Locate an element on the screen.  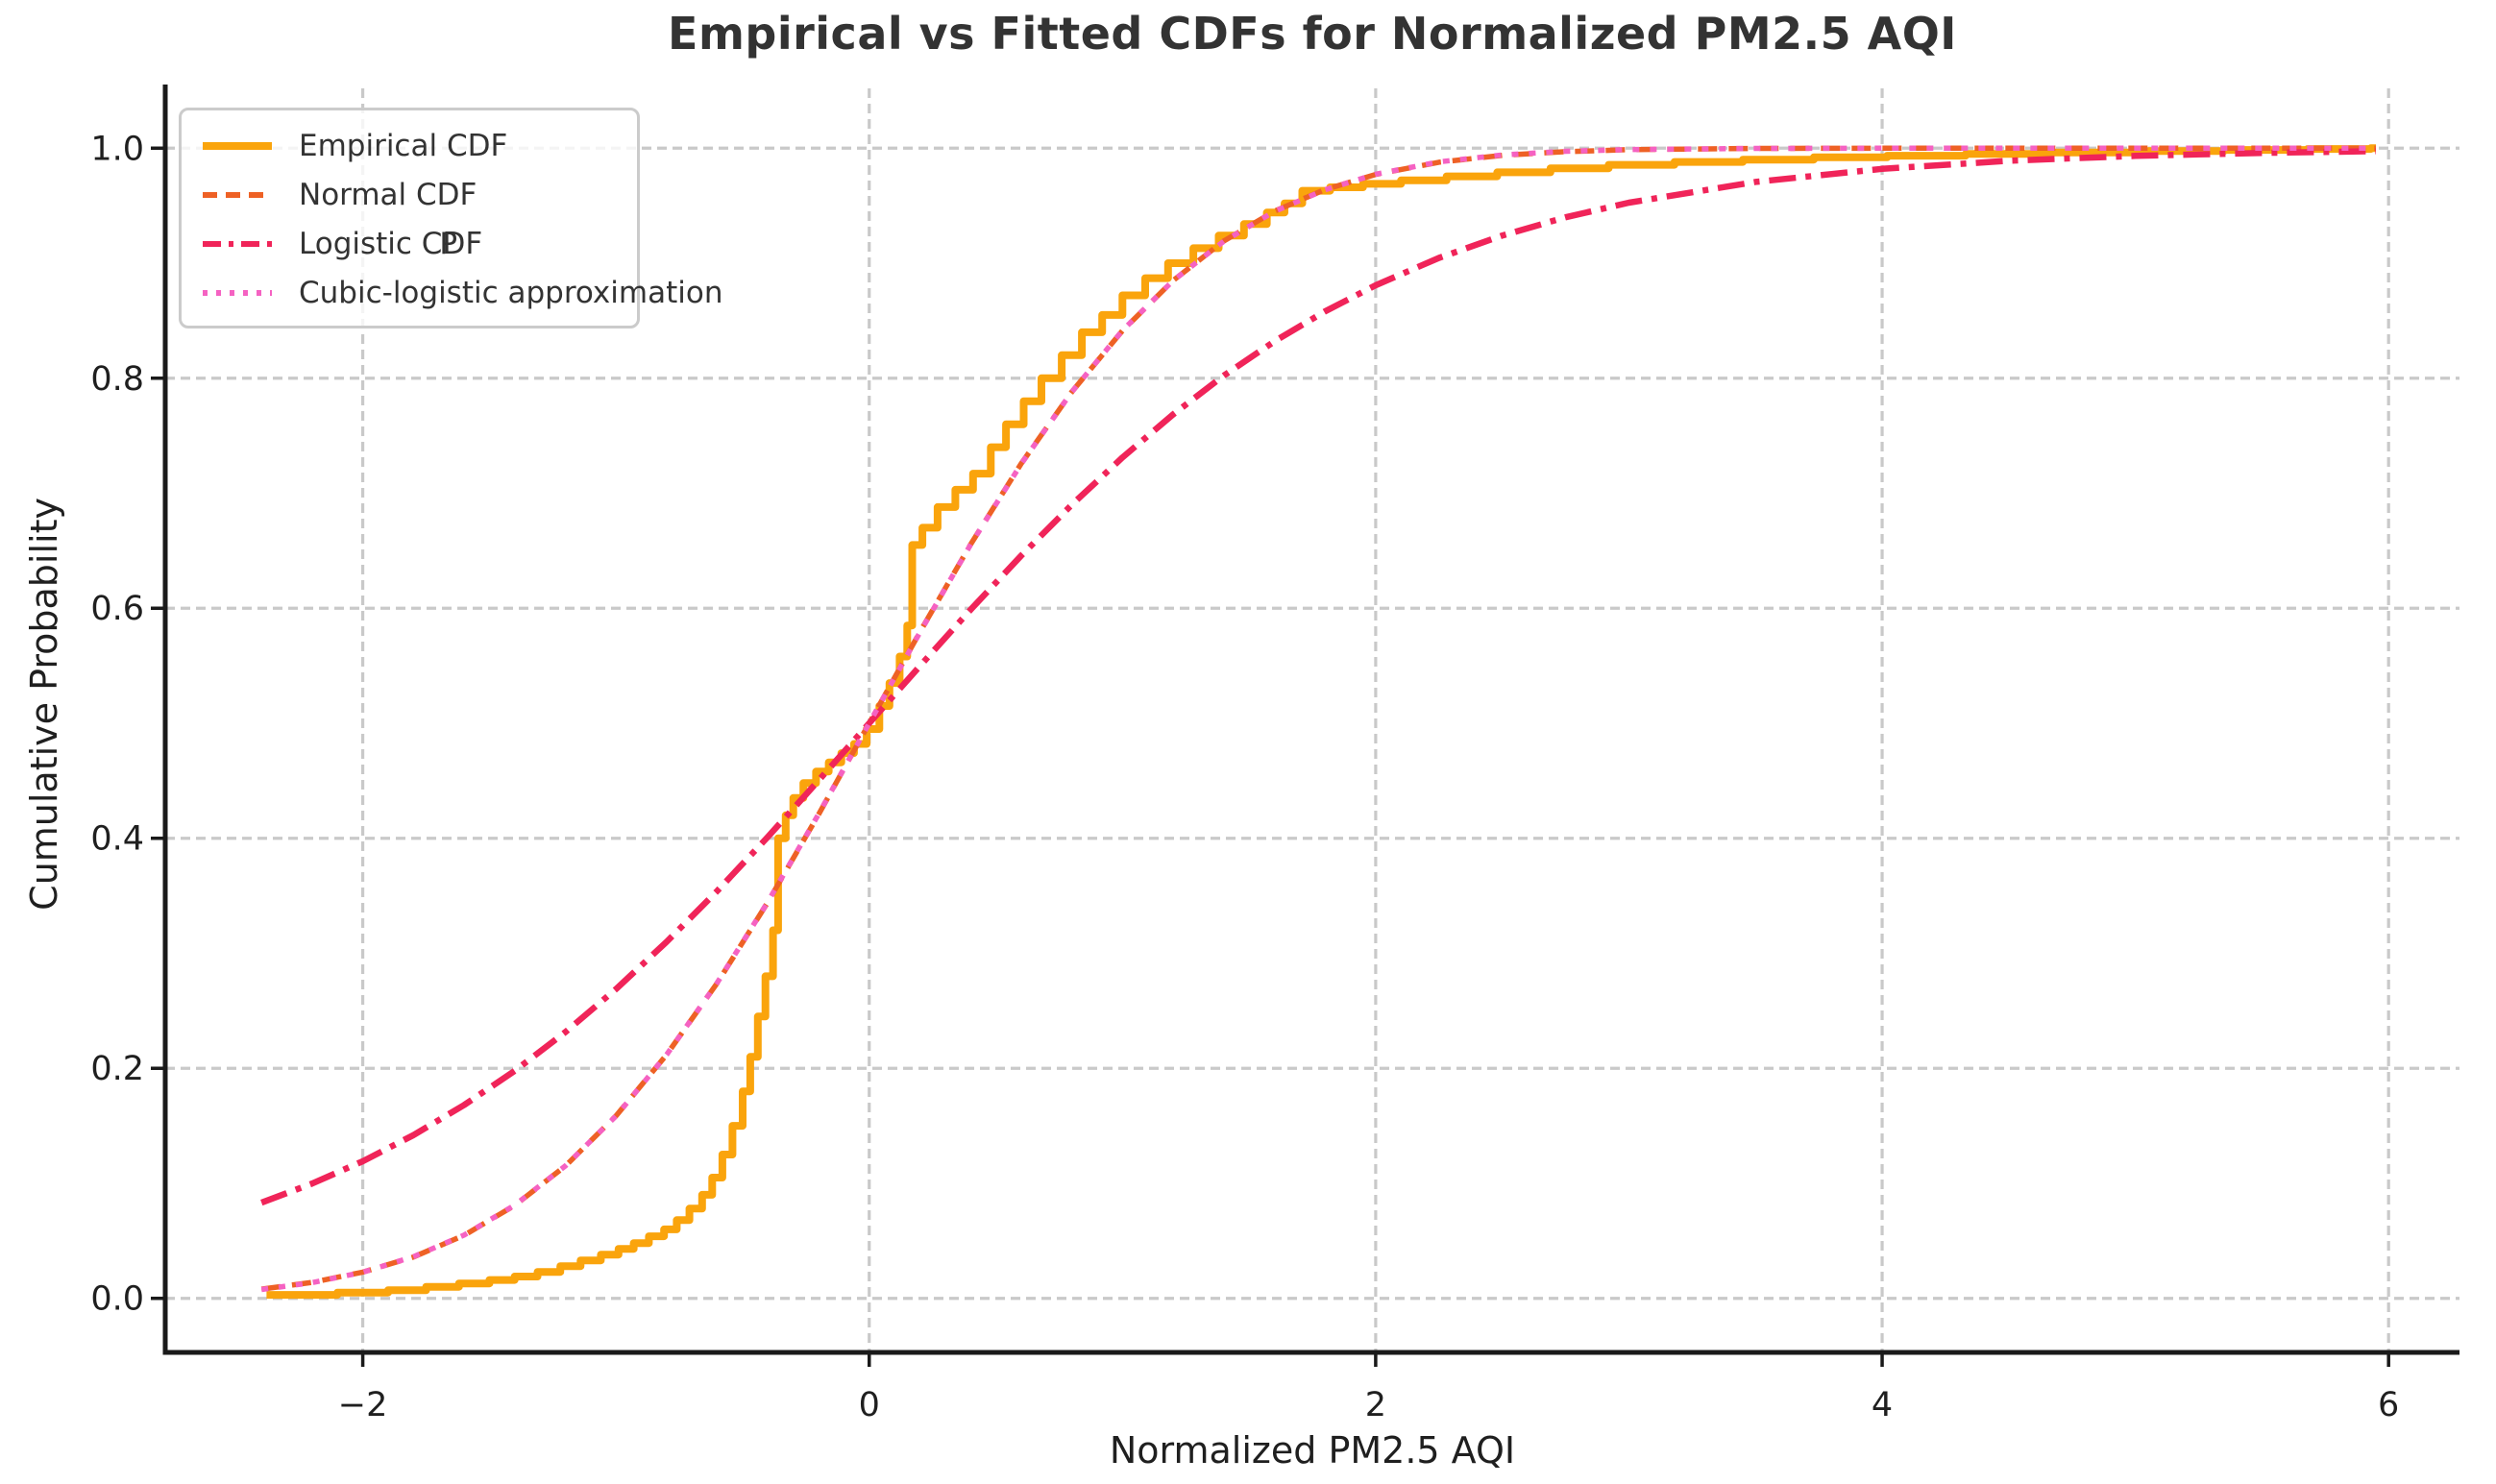
legend-item-cubic-logistic-approximation: Cubic-logistic approximation is located at coordinates (461, 292).